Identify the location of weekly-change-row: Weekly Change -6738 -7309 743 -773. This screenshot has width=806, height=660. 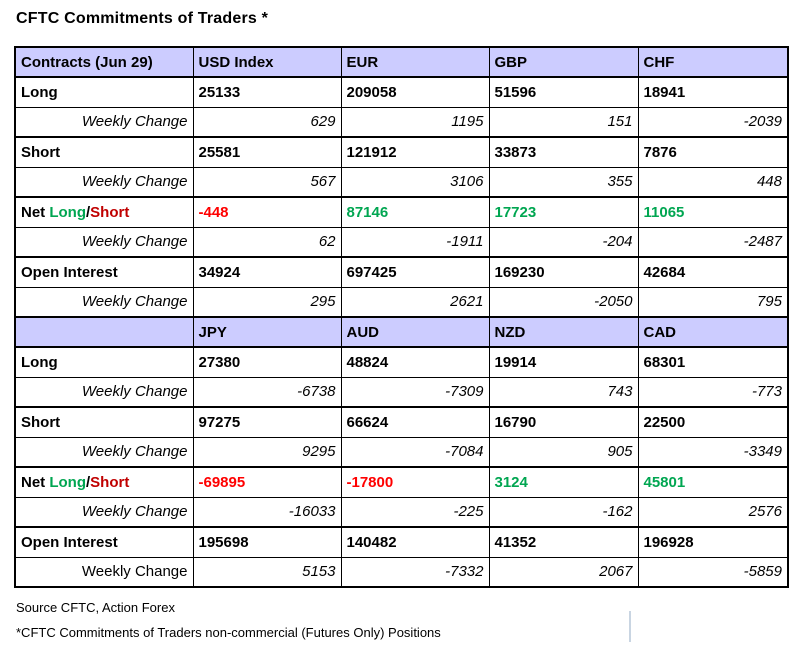
(401, 392).